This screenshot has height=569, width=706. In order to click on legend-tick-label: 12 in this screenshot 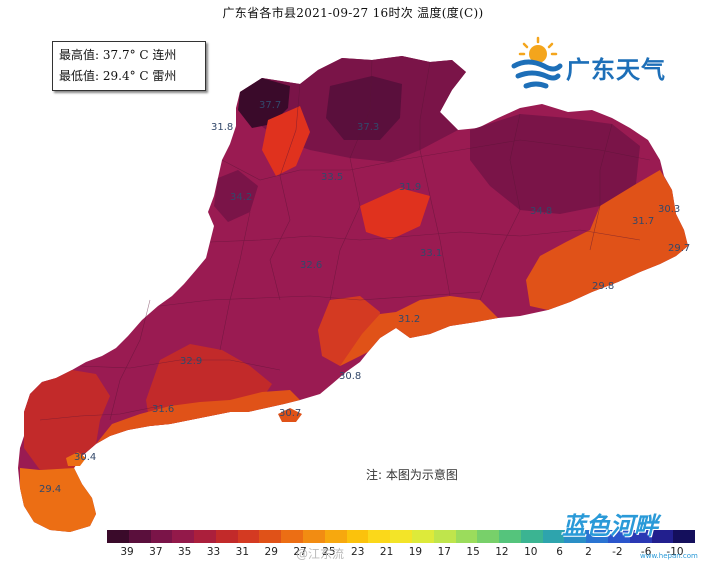, I will do `click(502, 552)`.